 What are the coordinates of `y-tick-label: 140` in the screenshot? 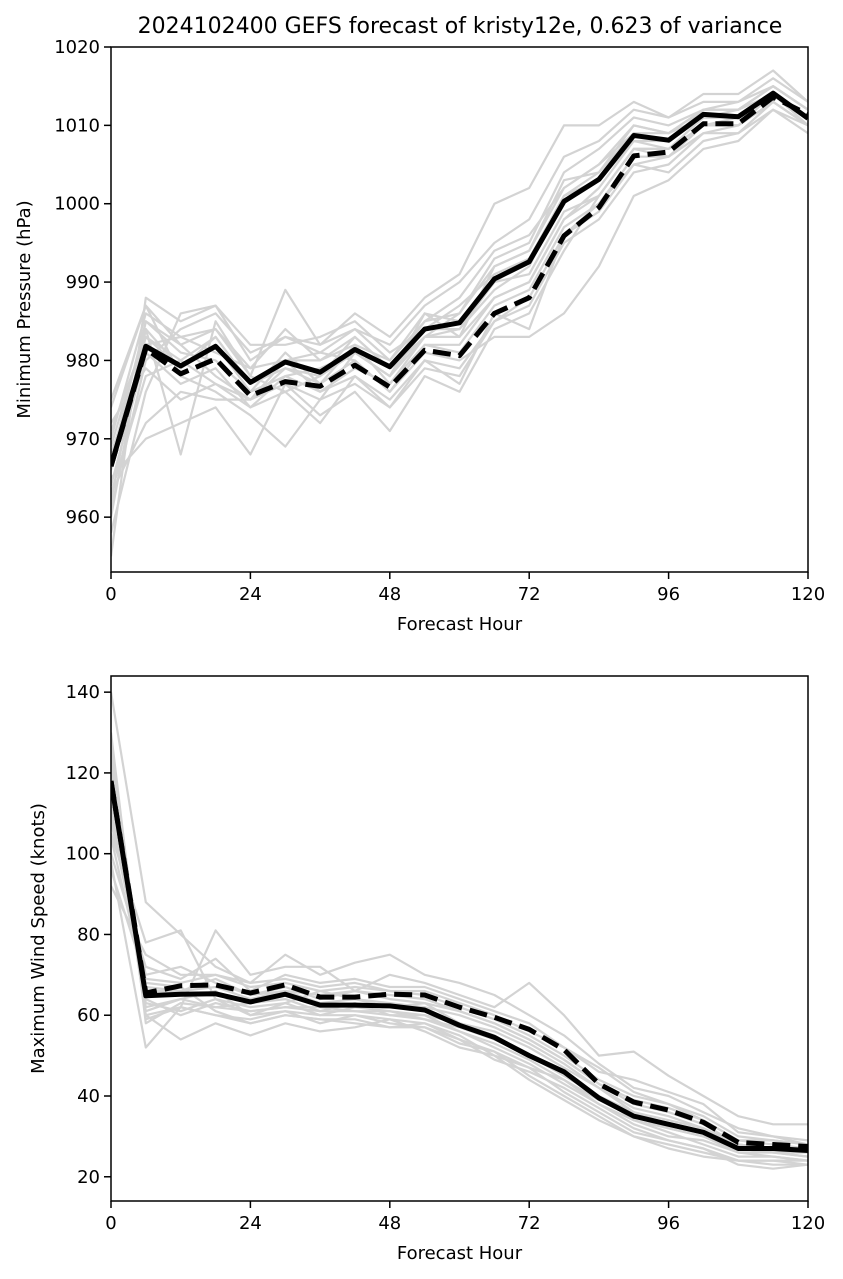 It's located at (83, 692).